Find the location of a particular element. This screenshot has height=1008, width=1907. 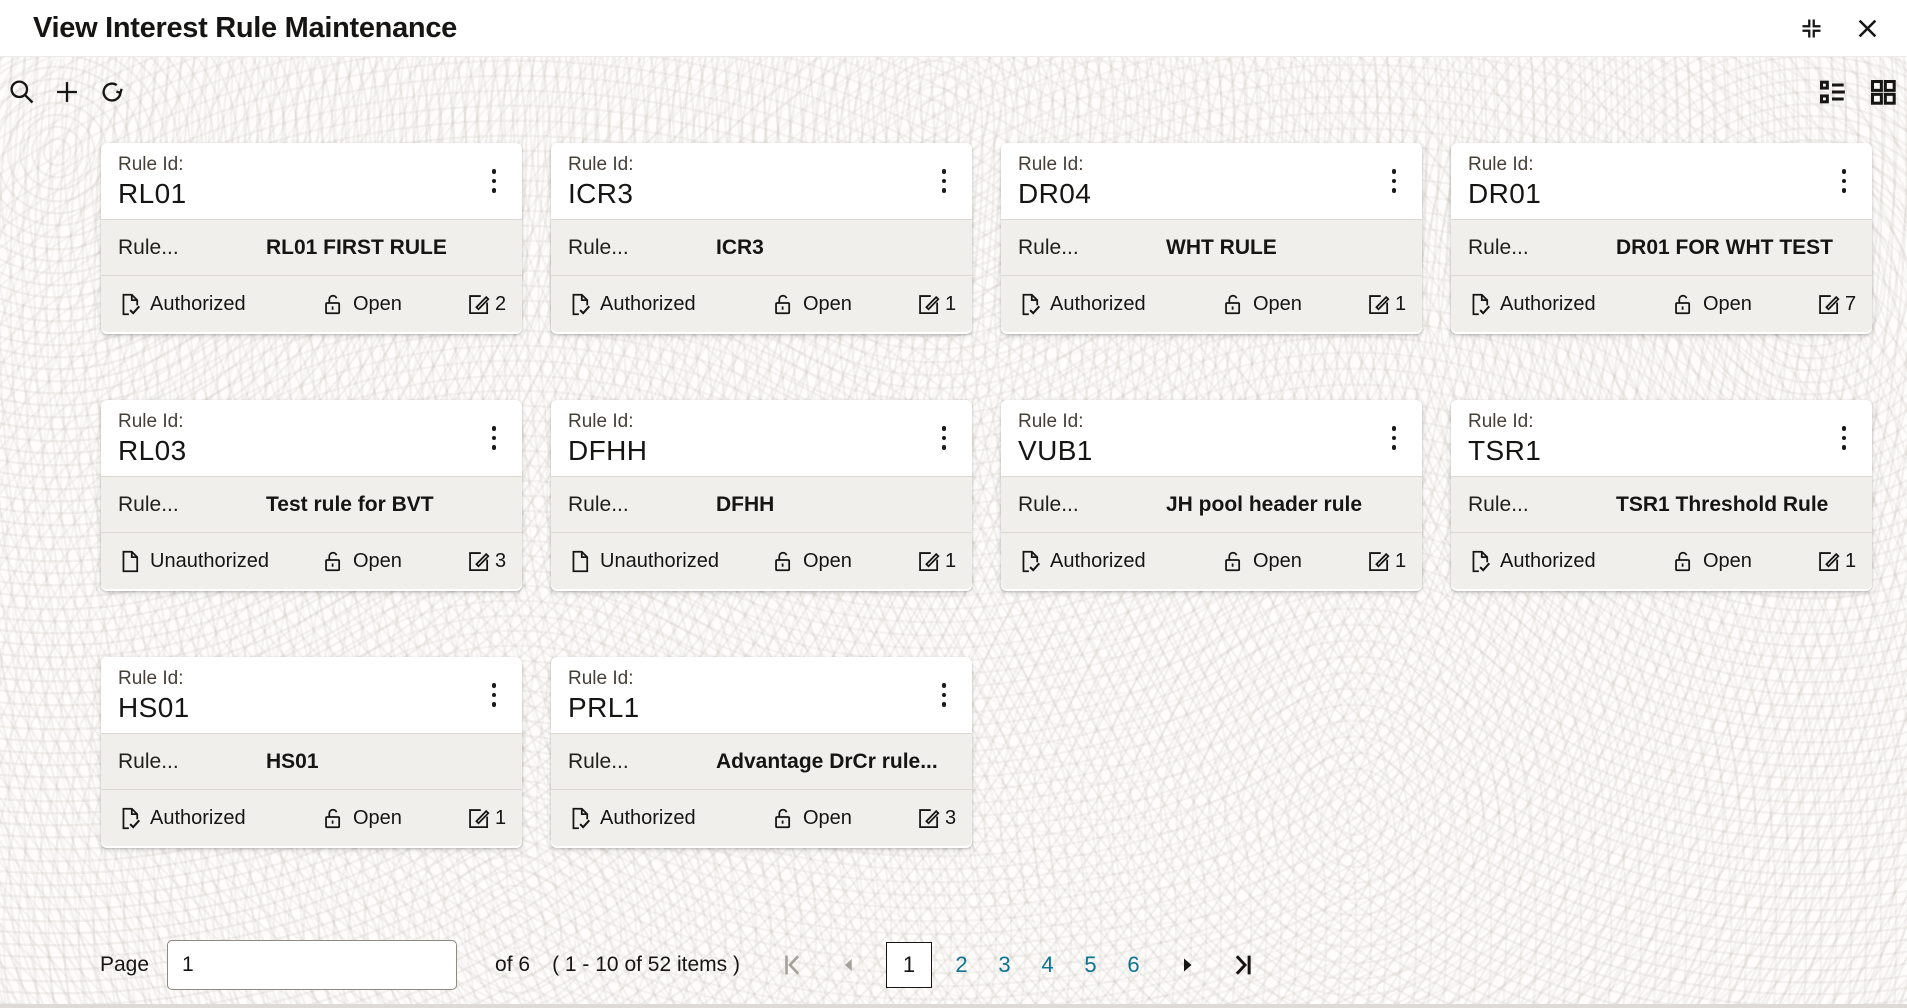

search-button is located at coordinates (22, 92).